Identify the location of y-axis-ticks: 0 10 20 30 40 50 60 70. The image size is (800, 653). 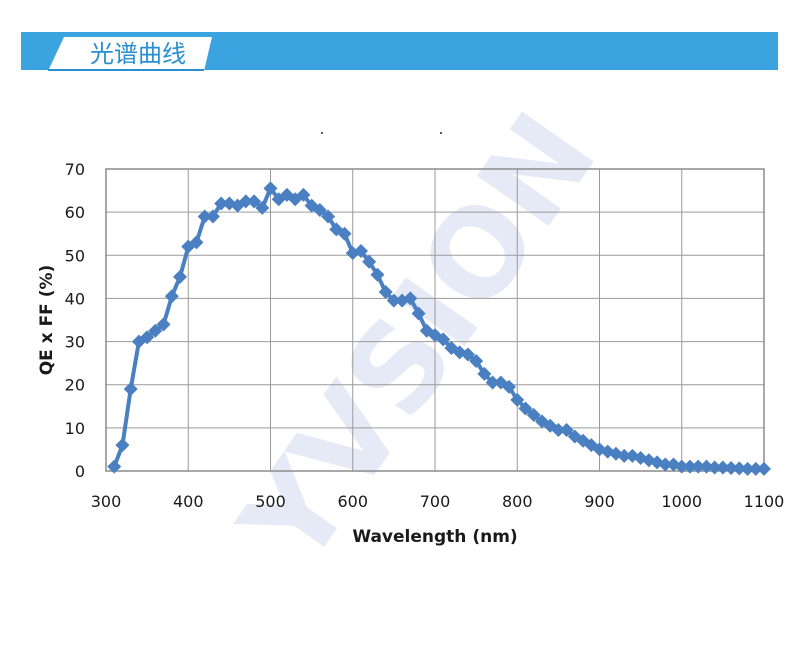
(75, 320).